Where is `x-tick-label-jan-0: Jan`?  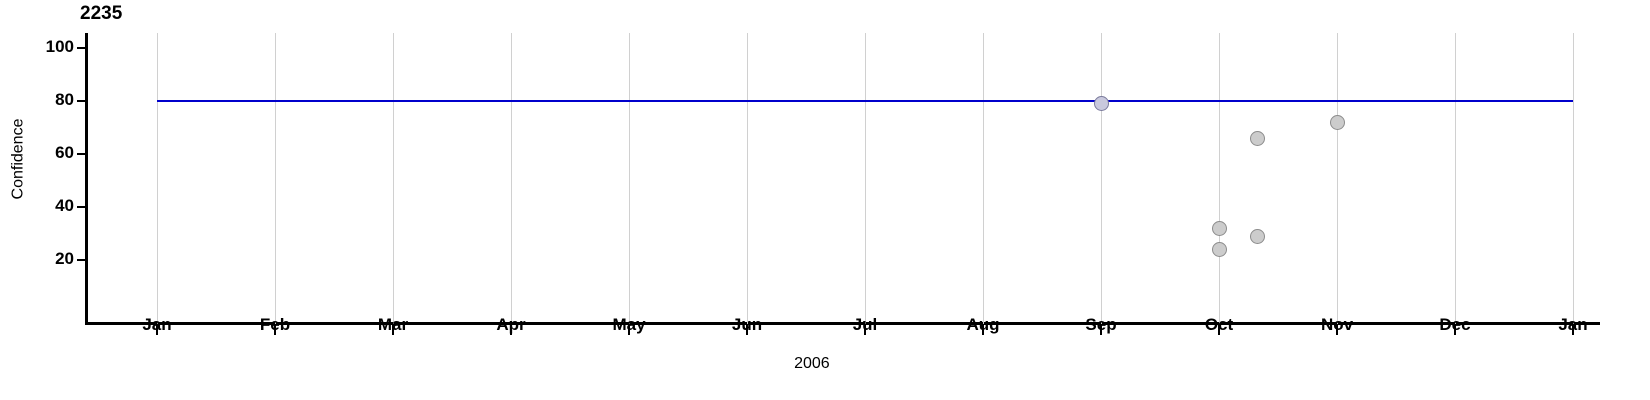 x-tick-label-jan-0: Jan is located at coordinates (157, 324).